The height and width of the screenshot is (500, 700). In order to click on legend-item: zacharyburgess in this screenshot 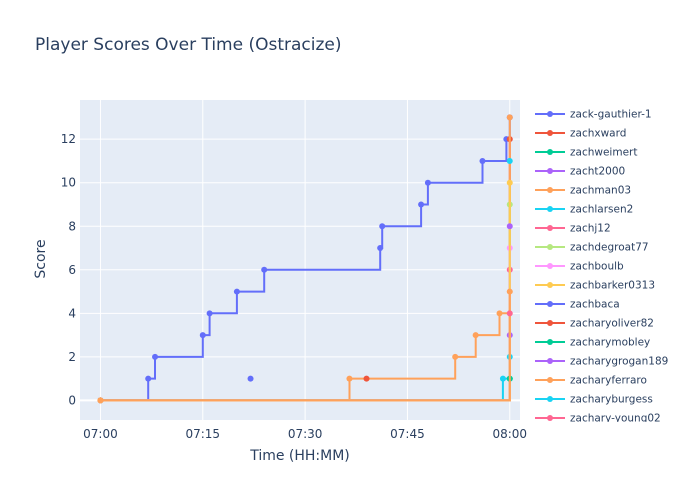, I will do `click(594, 400)`.